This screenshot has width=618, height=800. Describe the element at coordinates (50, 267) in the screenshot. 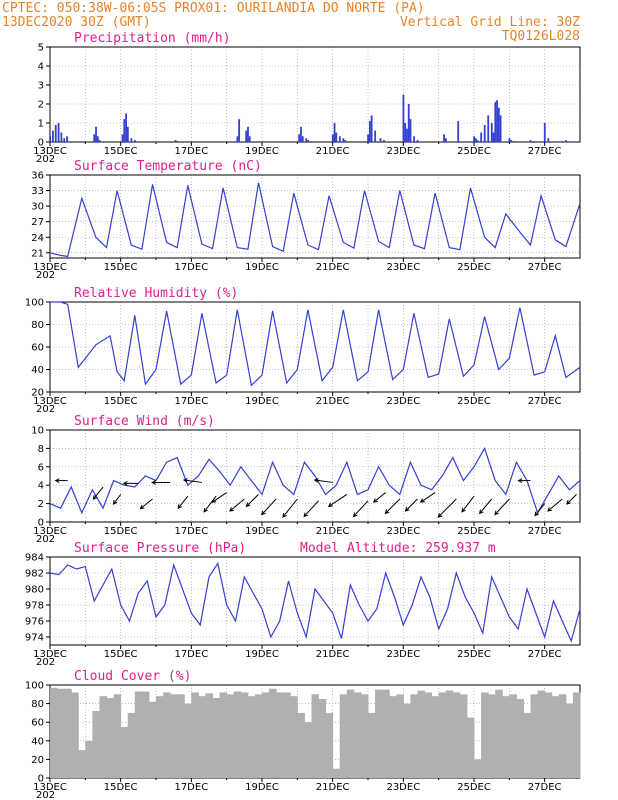

I see `temperature-xtick-label: 13DEC` at that location.